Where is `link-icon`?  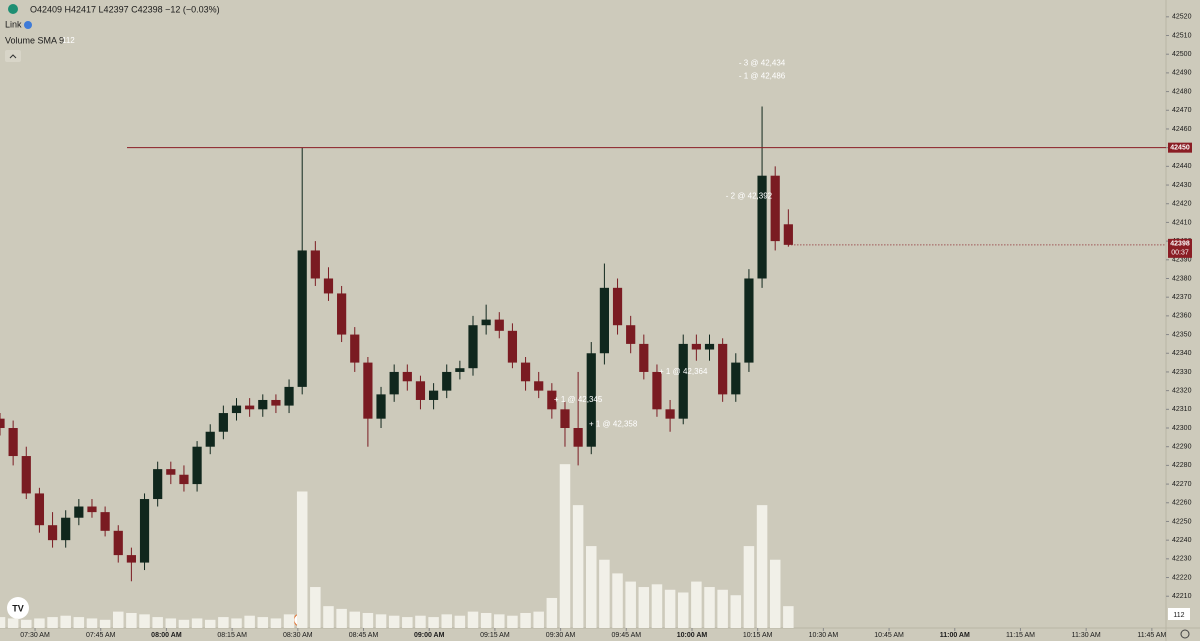
link-icon is located at coordinates (28, 25).